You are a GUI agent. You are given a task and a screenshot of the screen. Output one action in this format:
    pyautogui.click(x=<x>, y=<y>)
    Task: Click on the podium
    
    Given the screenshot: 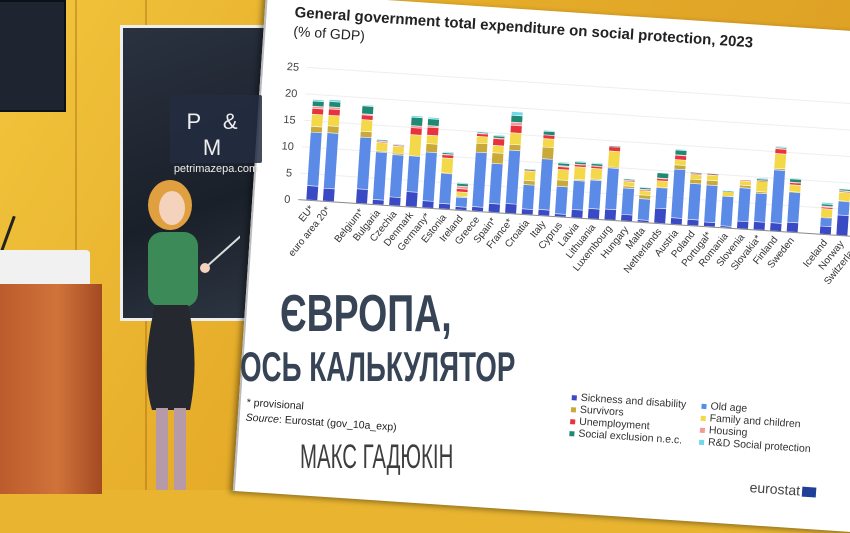 What is the action you would take?
    pyautogui.click(x=51, y=389)
    